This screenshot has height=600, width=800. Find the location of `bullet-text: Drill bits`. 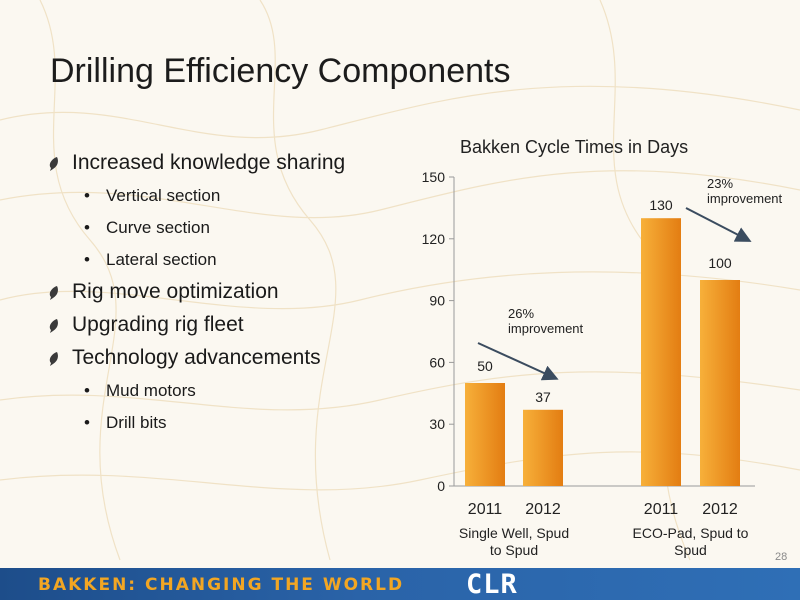

bullet-text: Drill bits is located at coordinates (136, 422).